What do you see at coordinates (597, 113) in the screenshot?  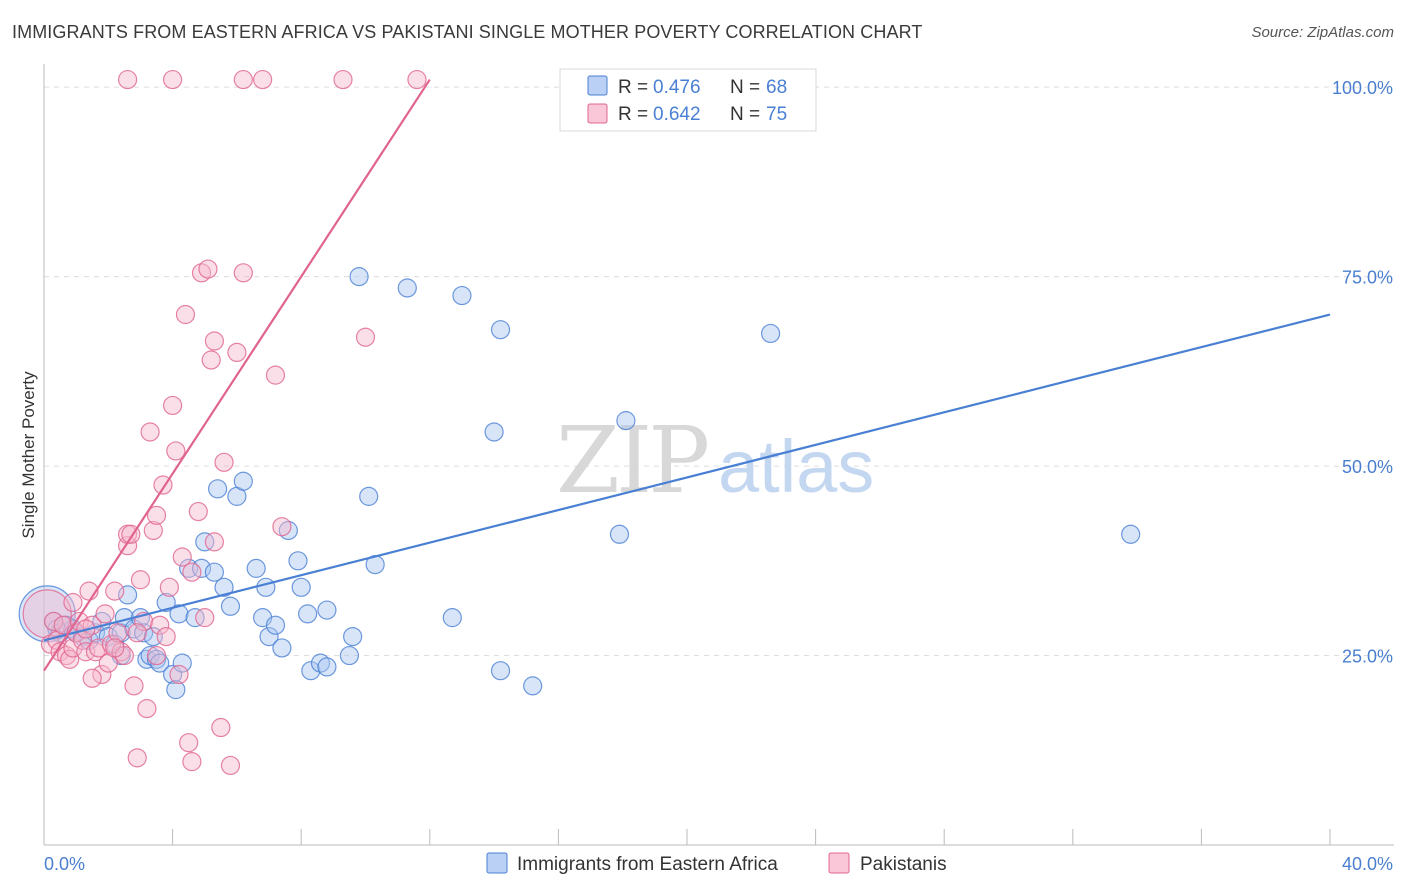 I see `legend-swatch-pink` at bounding box center [597, 113].